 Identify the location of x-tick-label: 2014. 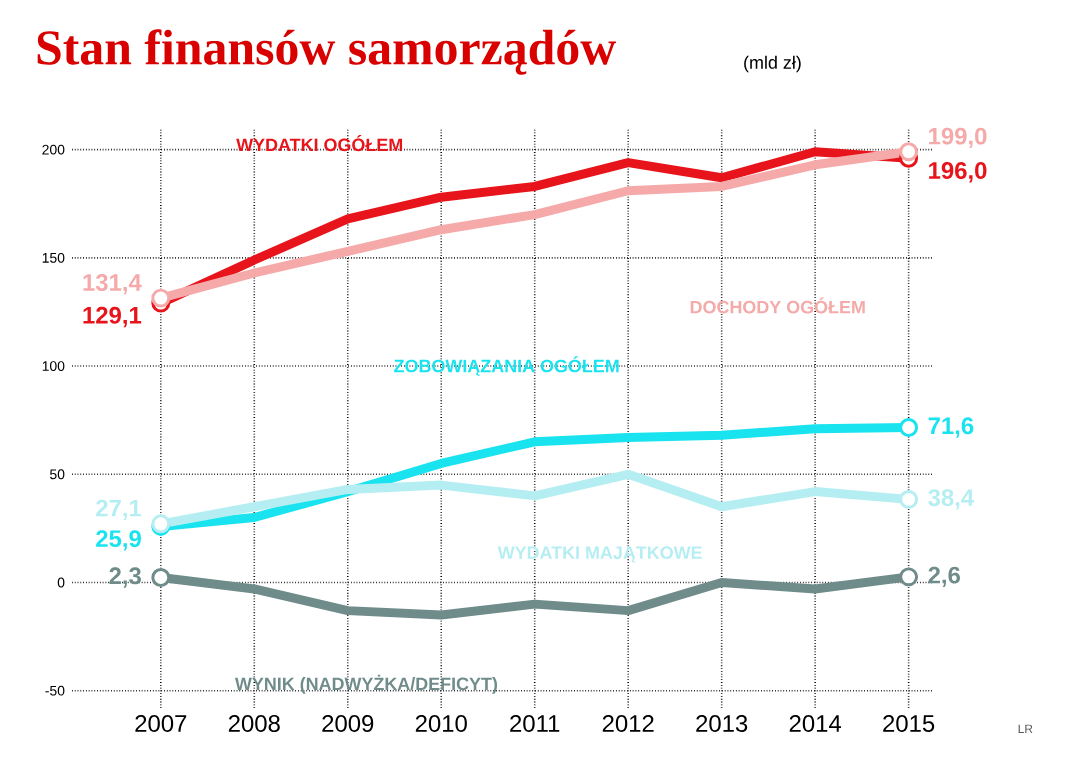
(815, 723).